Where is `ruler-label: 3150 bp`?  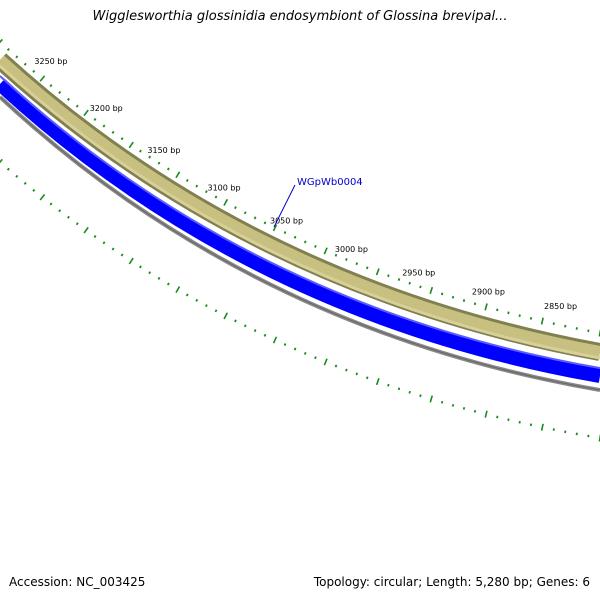 ruler-label: 3150 bp is located at coordinates (163, 150).